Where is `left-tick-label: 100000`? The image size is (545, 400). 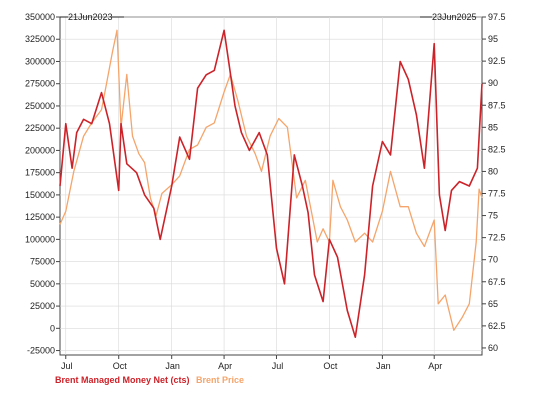 left-tick-label: 100000 is located at coordinates (40, 239).